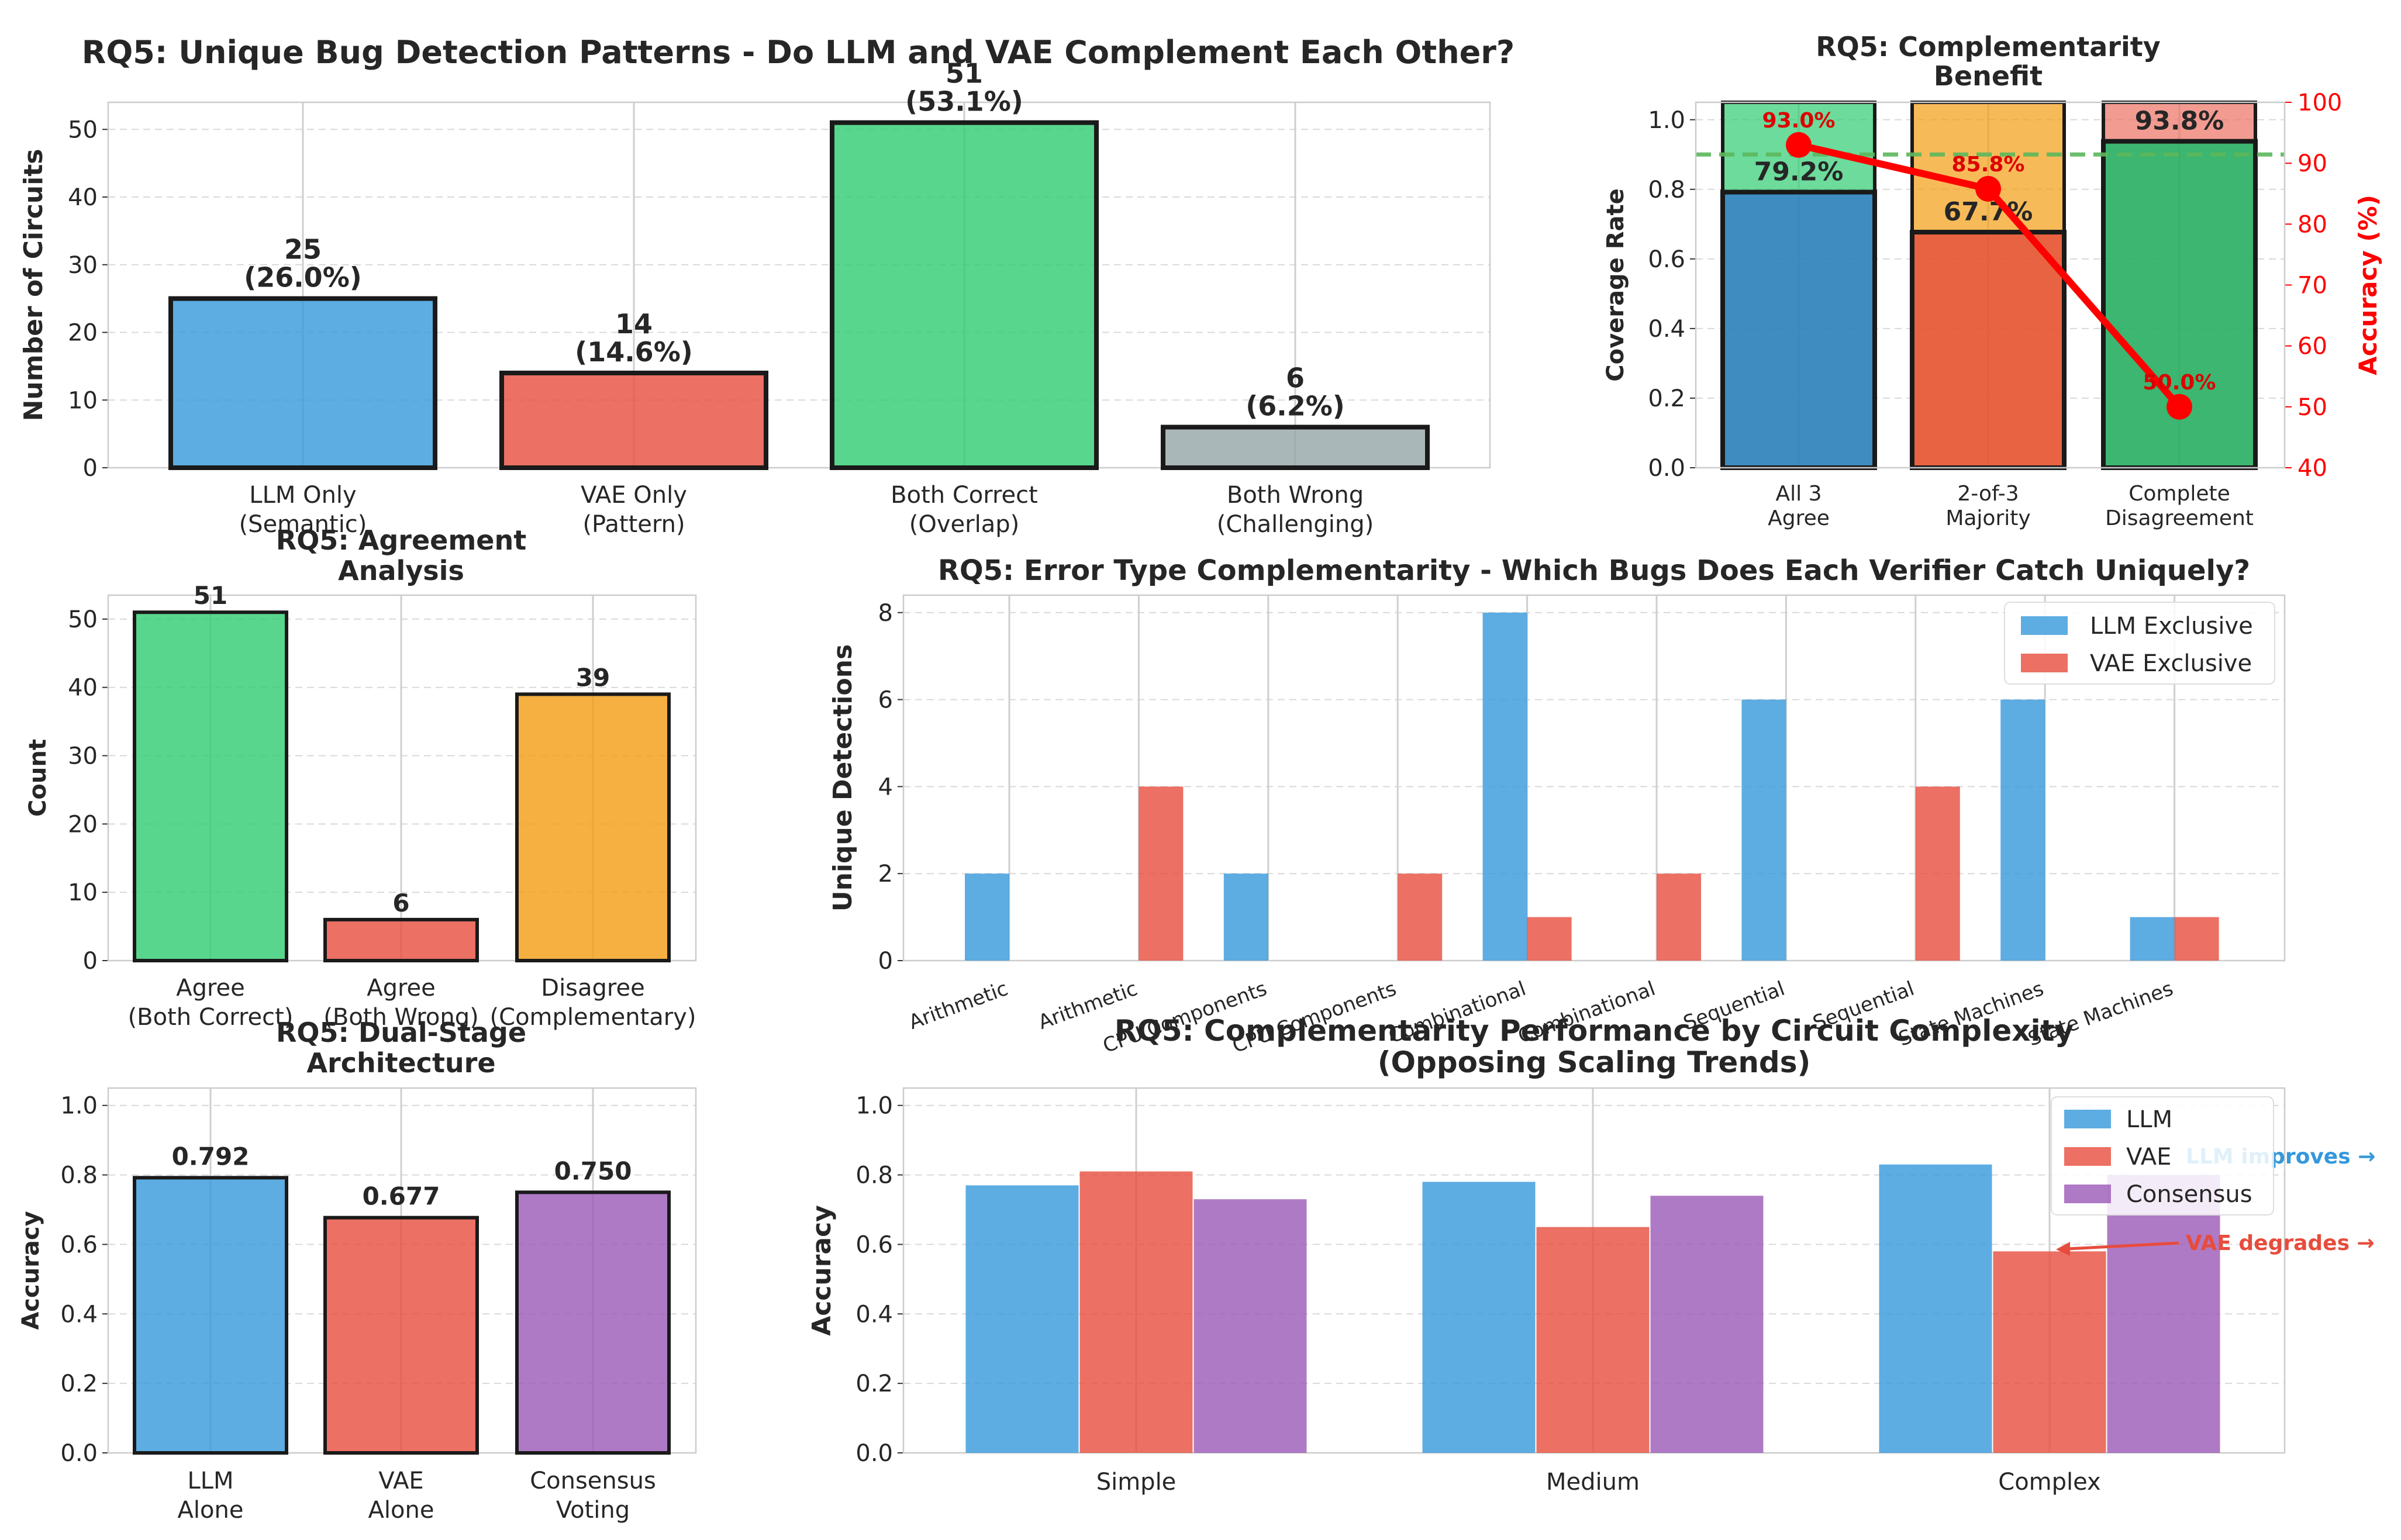 This screenshot has width=2401, height=1540. What do you see at coordinates (634, 352) in the screenshot?
I see `bar-percent-label: (14.6%)` at bounding box center [634, 352].